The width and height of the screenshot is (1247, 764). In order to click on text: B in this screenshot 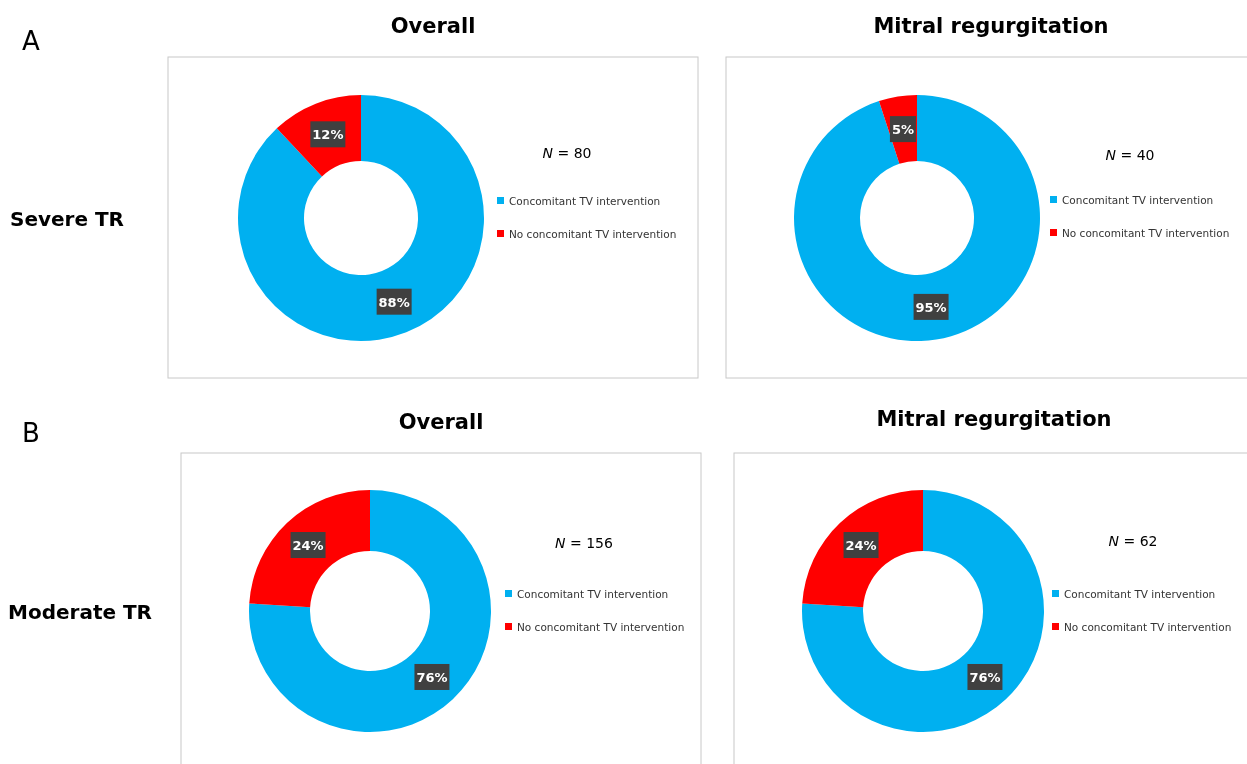, I will do `click(31, 433)`.